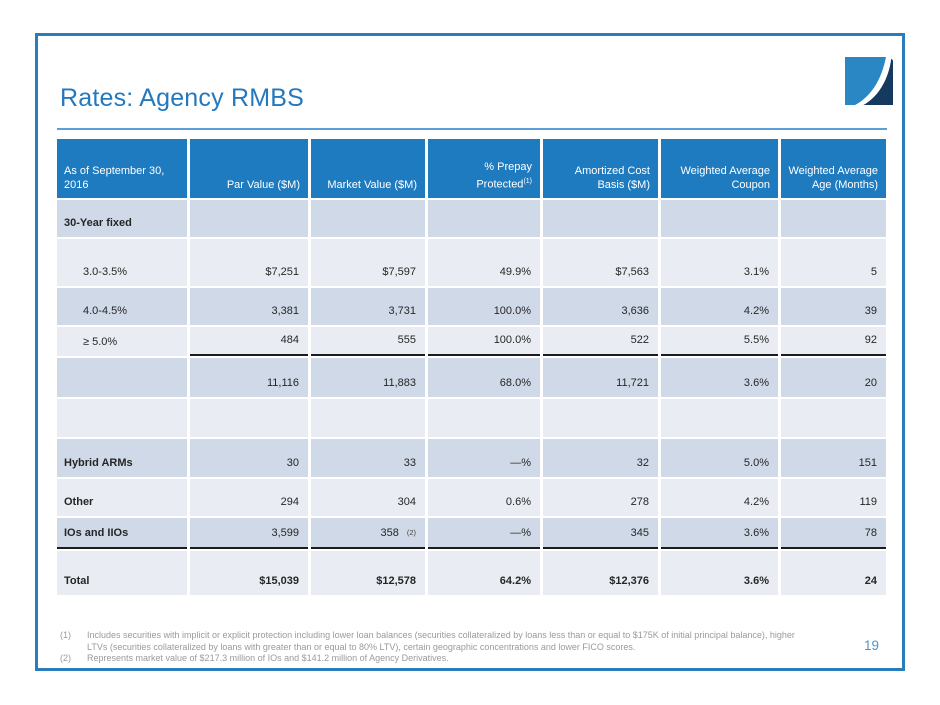 This screenshot has height=705, width=940. Describe the element at coordinates (833, 458) in the screenshot. I see `table-cell: 151` at that location.